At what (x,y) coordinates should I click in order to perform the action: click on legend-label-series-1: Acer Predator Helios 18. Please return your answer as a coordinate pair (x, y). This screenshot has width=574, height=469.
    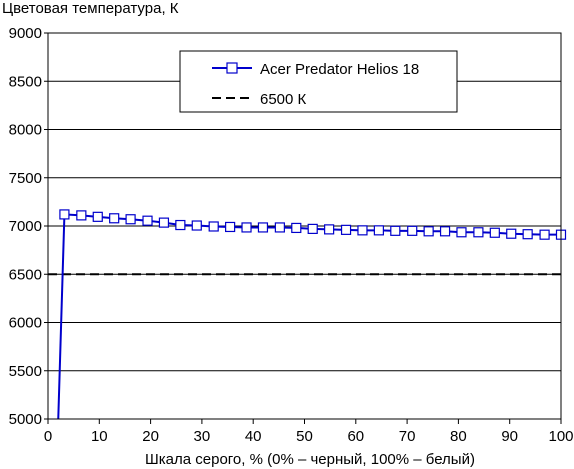
    Looking at the image, I should click on (339, 69).